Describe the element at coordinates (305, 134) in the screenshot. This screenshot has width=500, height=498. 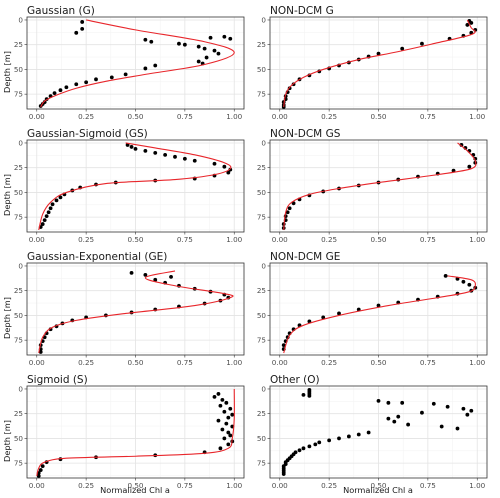
I see `panel-title: NON-DCM GS` at that location.